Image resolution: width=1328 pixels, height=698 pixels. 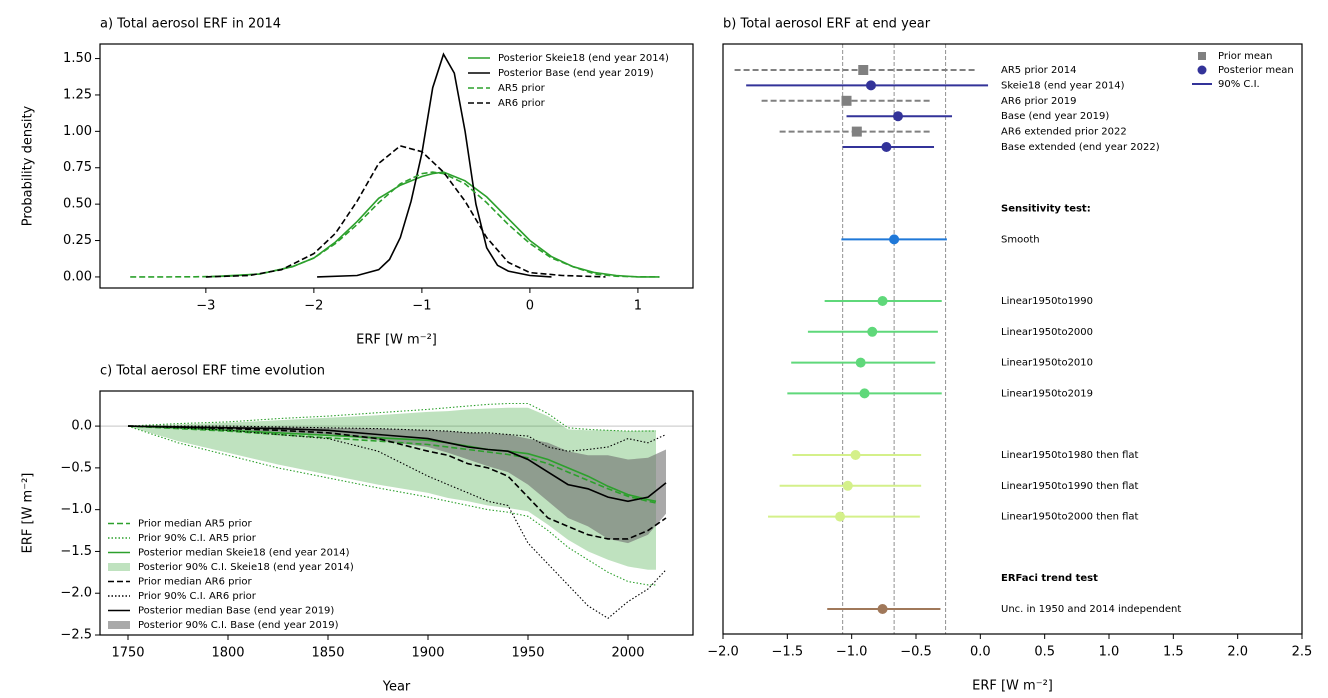 I want to click on legend-label: 90% C.I., so click(x=1239, y=84).